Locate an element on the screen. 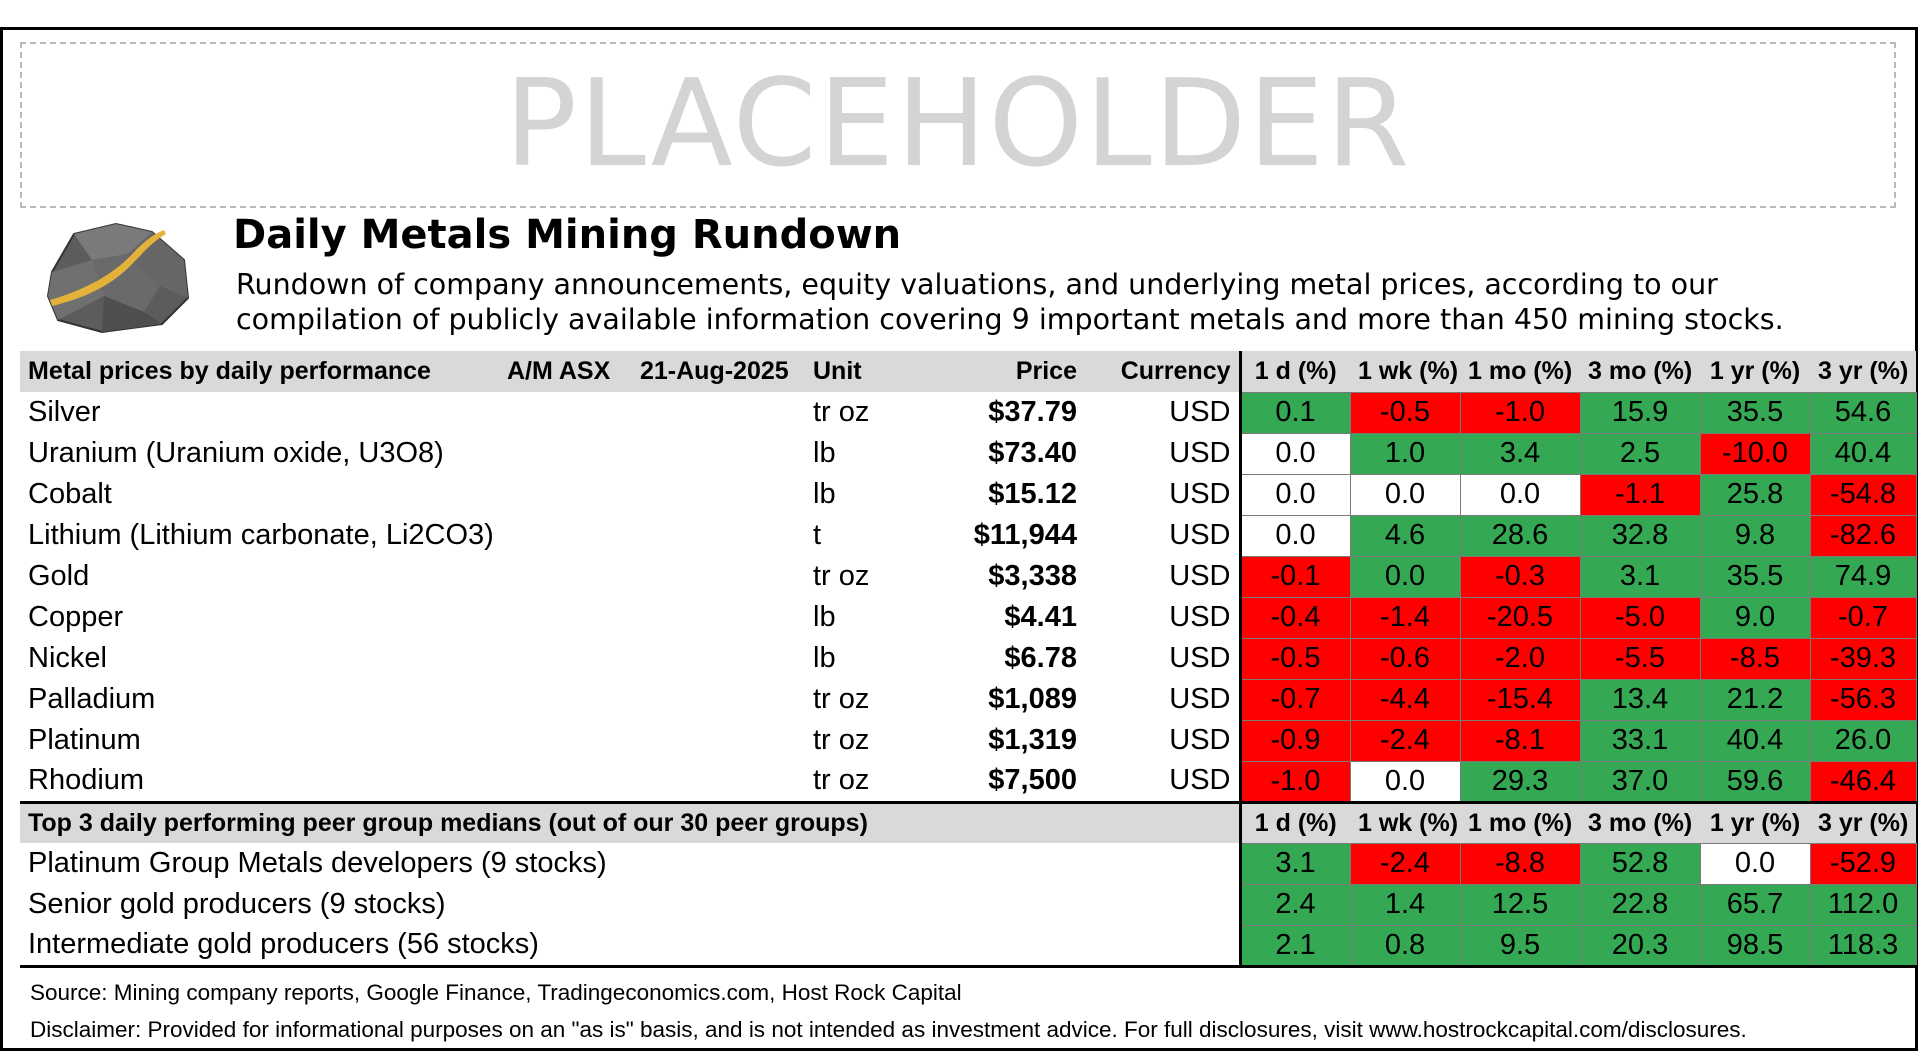 The width and height of the screenshot is (1920, 1052). perf-cell: -0.4 is located at coordinates (1294, 617).